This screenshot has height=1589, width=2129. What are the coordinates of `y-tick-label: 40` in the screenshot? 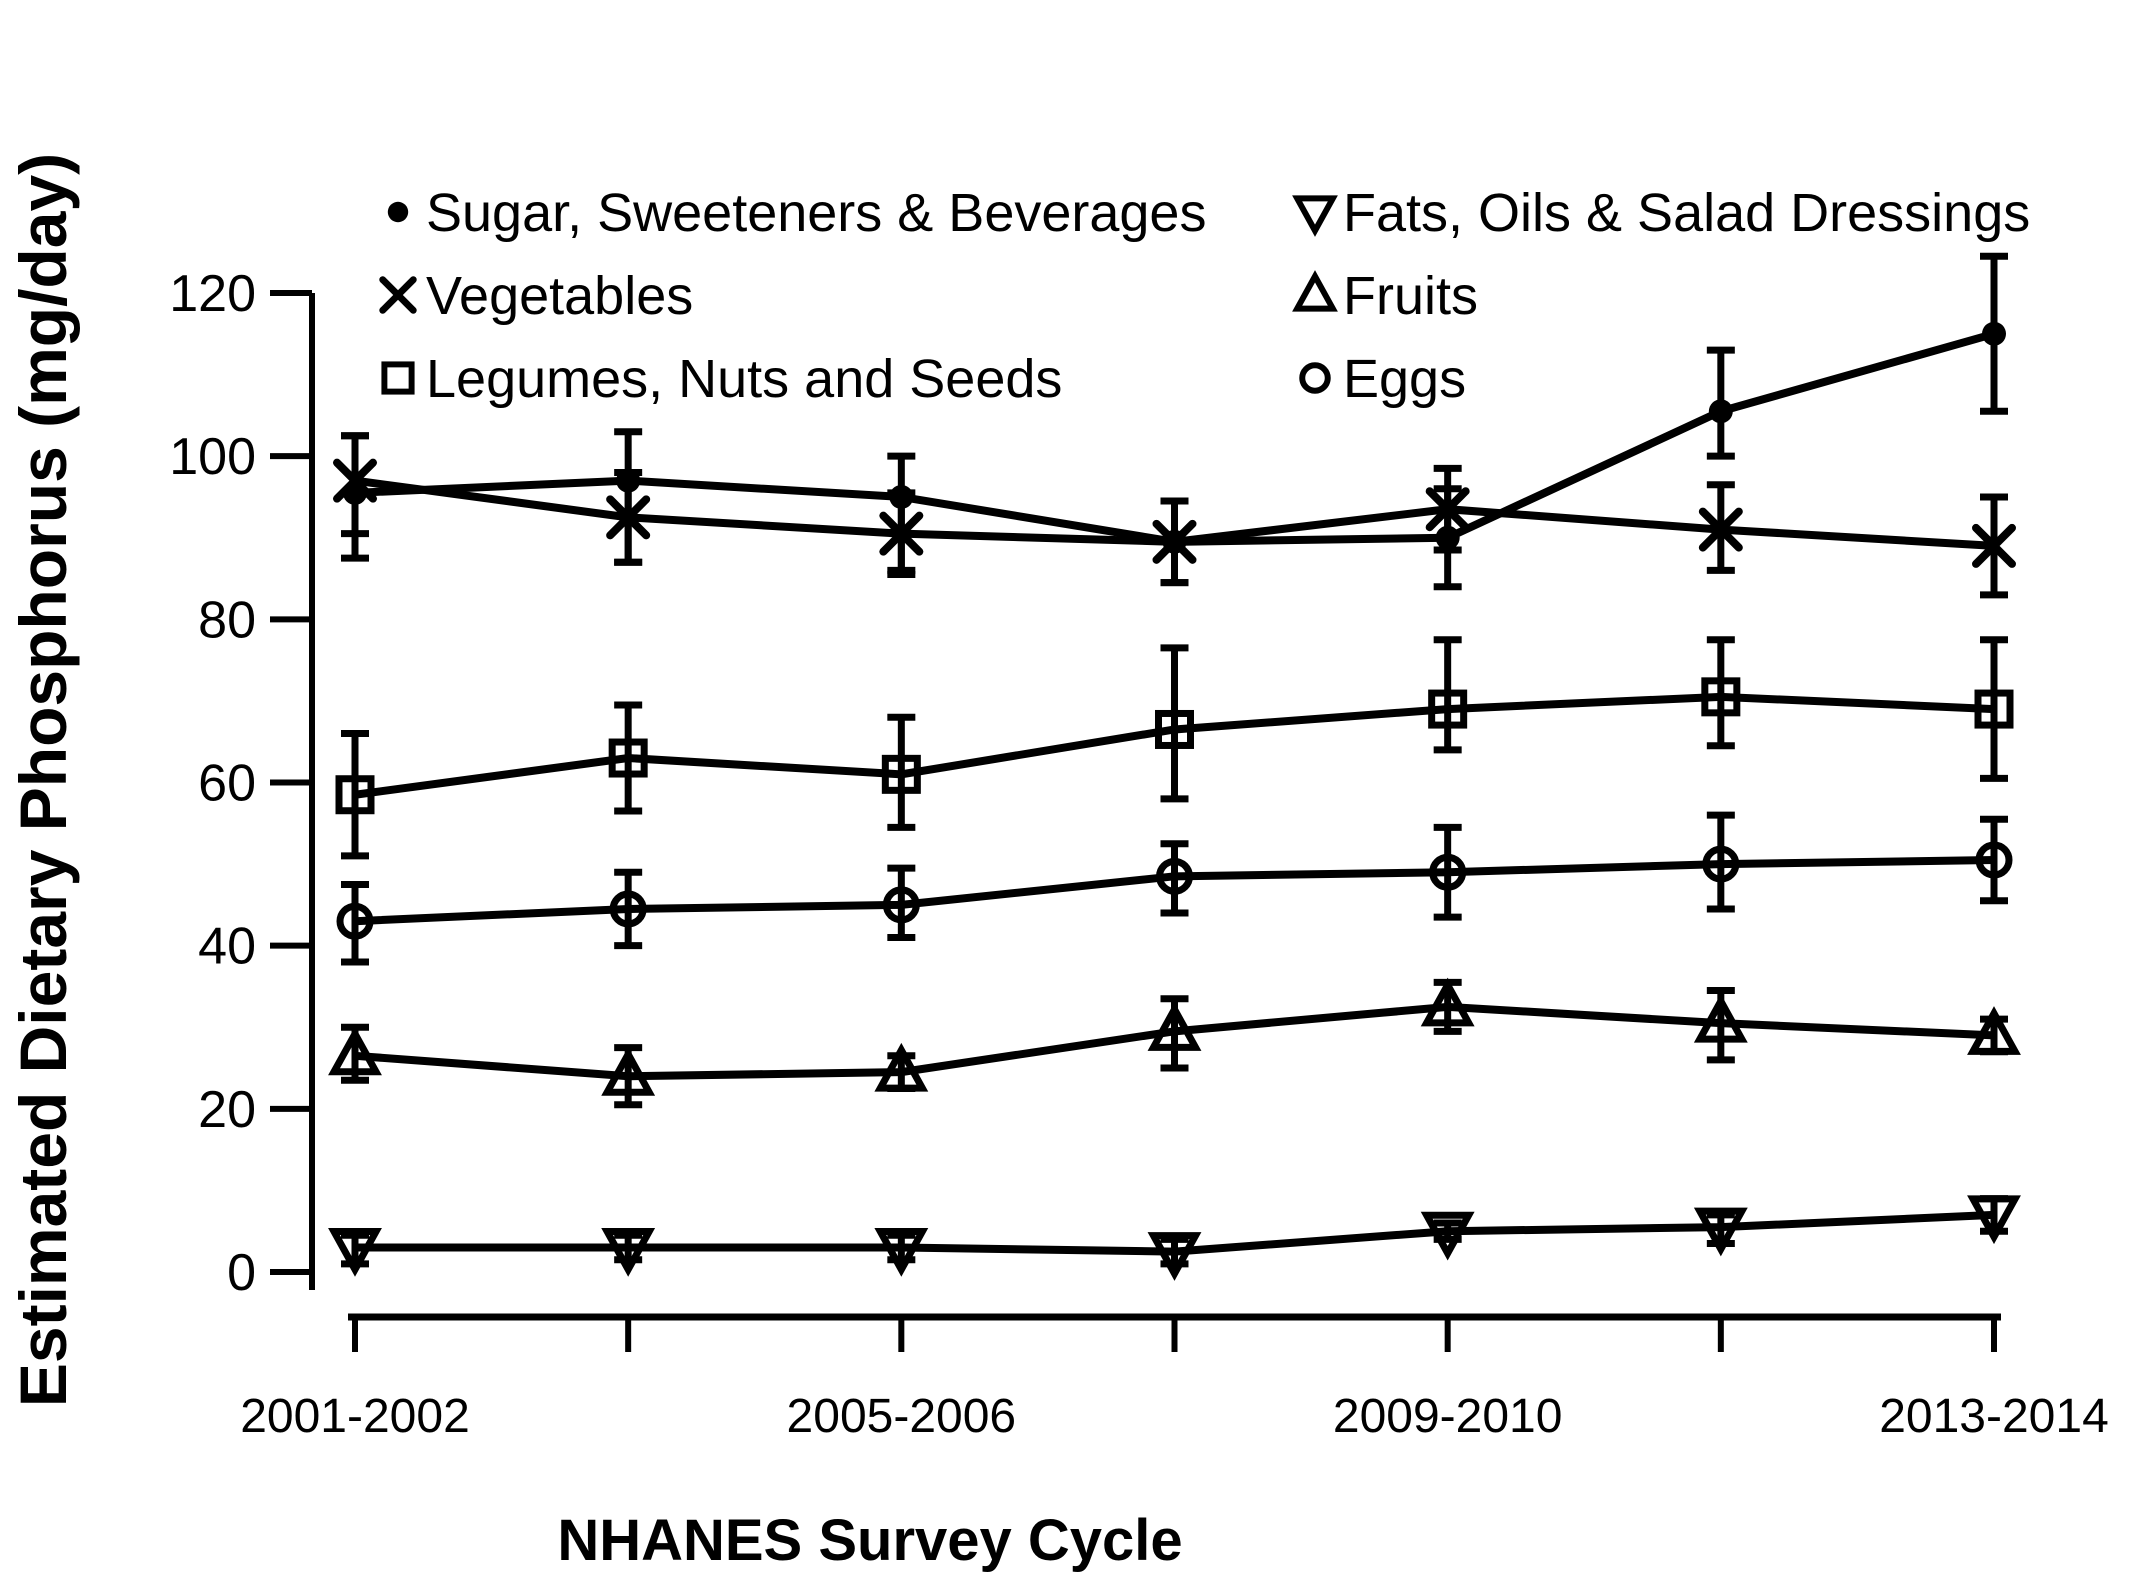 It's located at (227, 947).